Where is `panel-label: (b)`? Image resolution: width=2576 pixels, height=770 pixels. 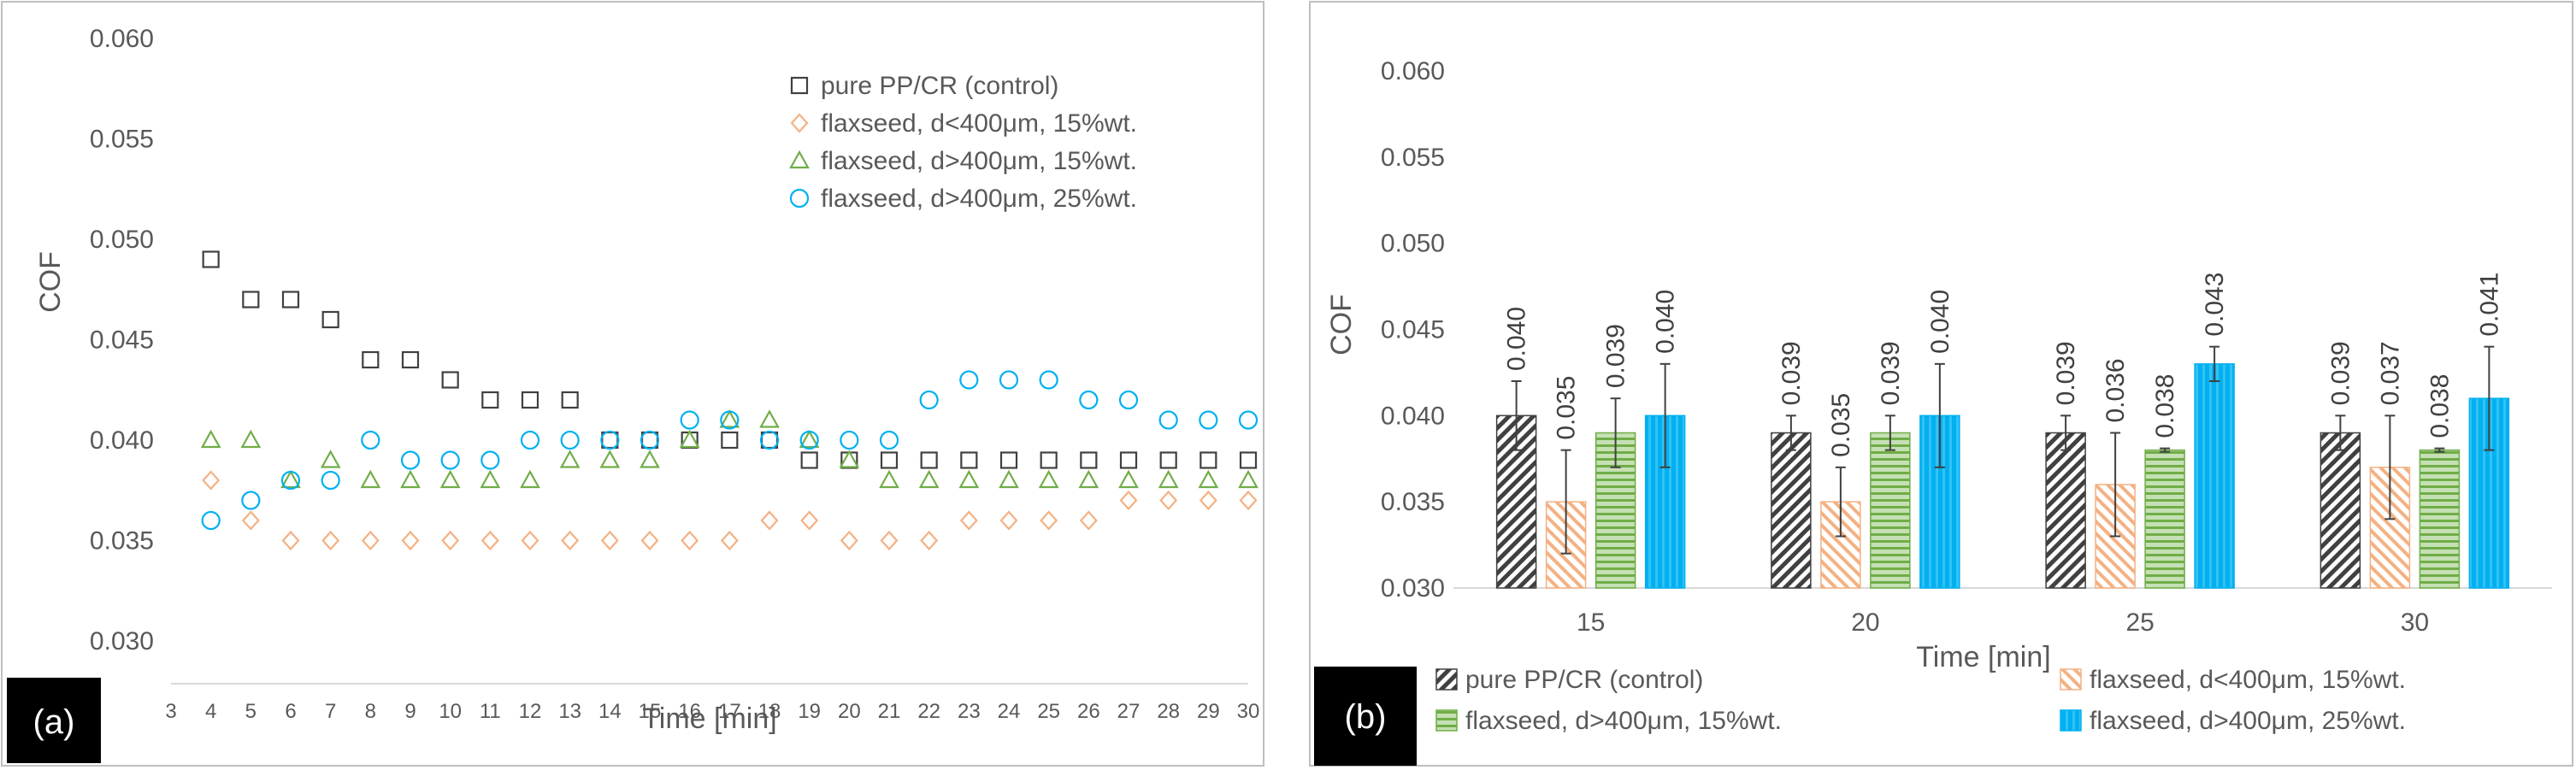 panel-label: (b) is located at coordinates (1366, 717).